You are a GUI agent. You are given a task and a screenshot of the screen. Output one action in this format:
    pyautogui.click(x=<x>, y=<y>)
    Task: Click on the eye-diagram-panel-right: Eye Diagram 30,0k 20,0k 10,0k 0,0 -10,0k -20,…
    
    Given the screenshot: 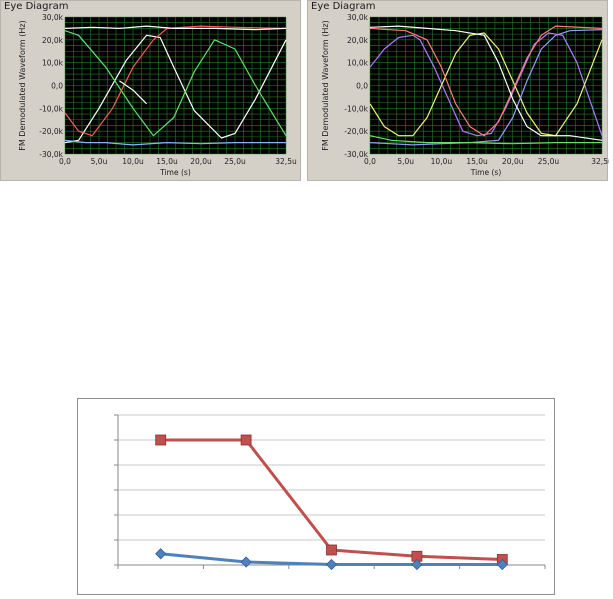 What is the action you would take?
    pyautogui.click(x=457, y=90)
    